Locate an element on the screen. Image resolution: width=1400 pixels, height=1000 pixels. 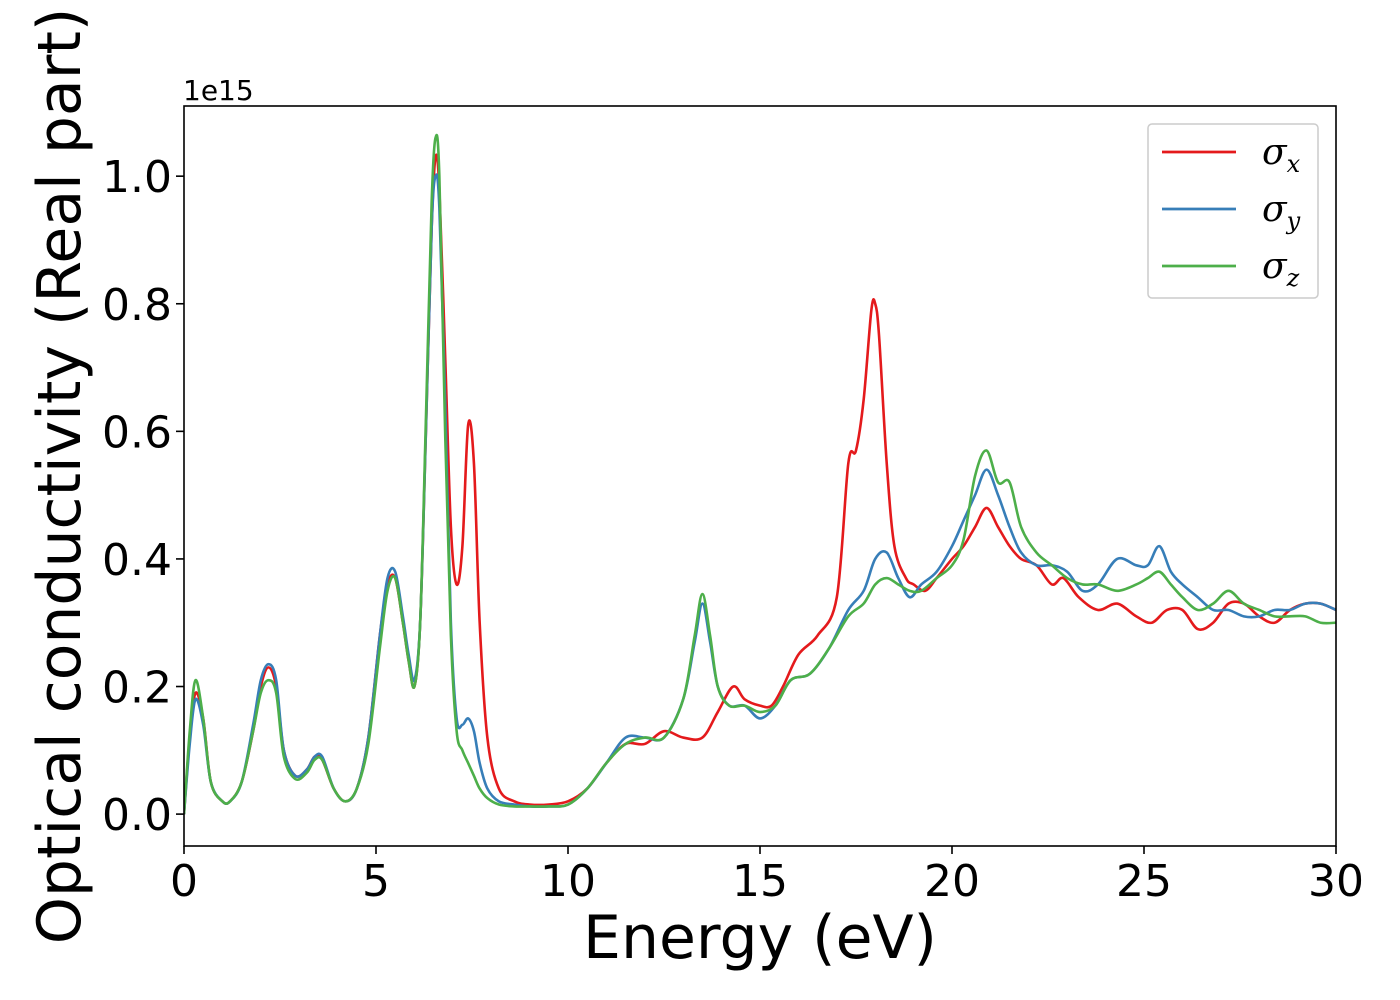
x-tick-label: 30 is located at coordinates (1336, 881).